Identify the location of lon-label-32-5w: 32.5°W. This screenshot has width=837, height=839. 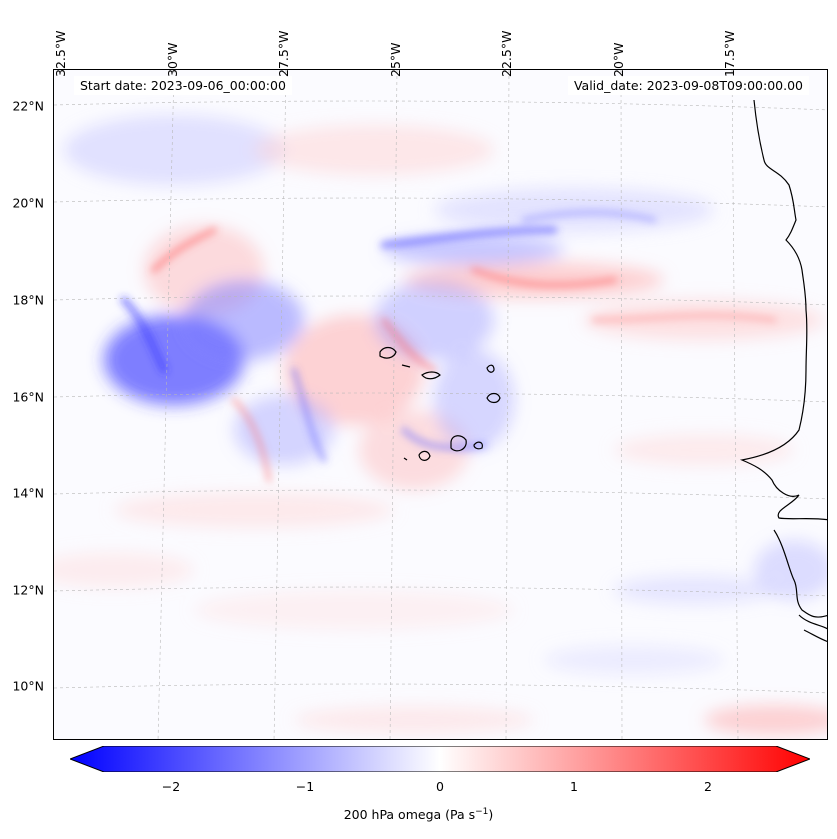
(60, 53).